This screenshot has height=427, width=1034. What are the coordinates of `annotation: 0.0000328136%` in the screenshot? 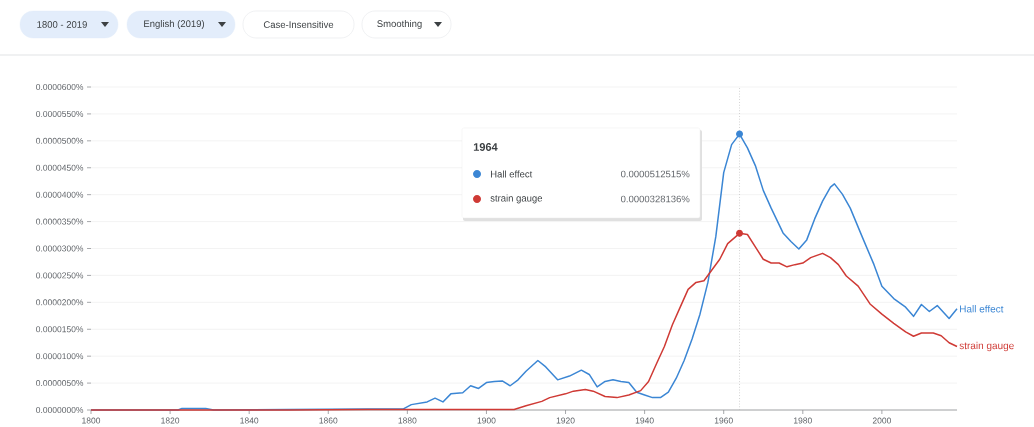 It's located at (655, 199).